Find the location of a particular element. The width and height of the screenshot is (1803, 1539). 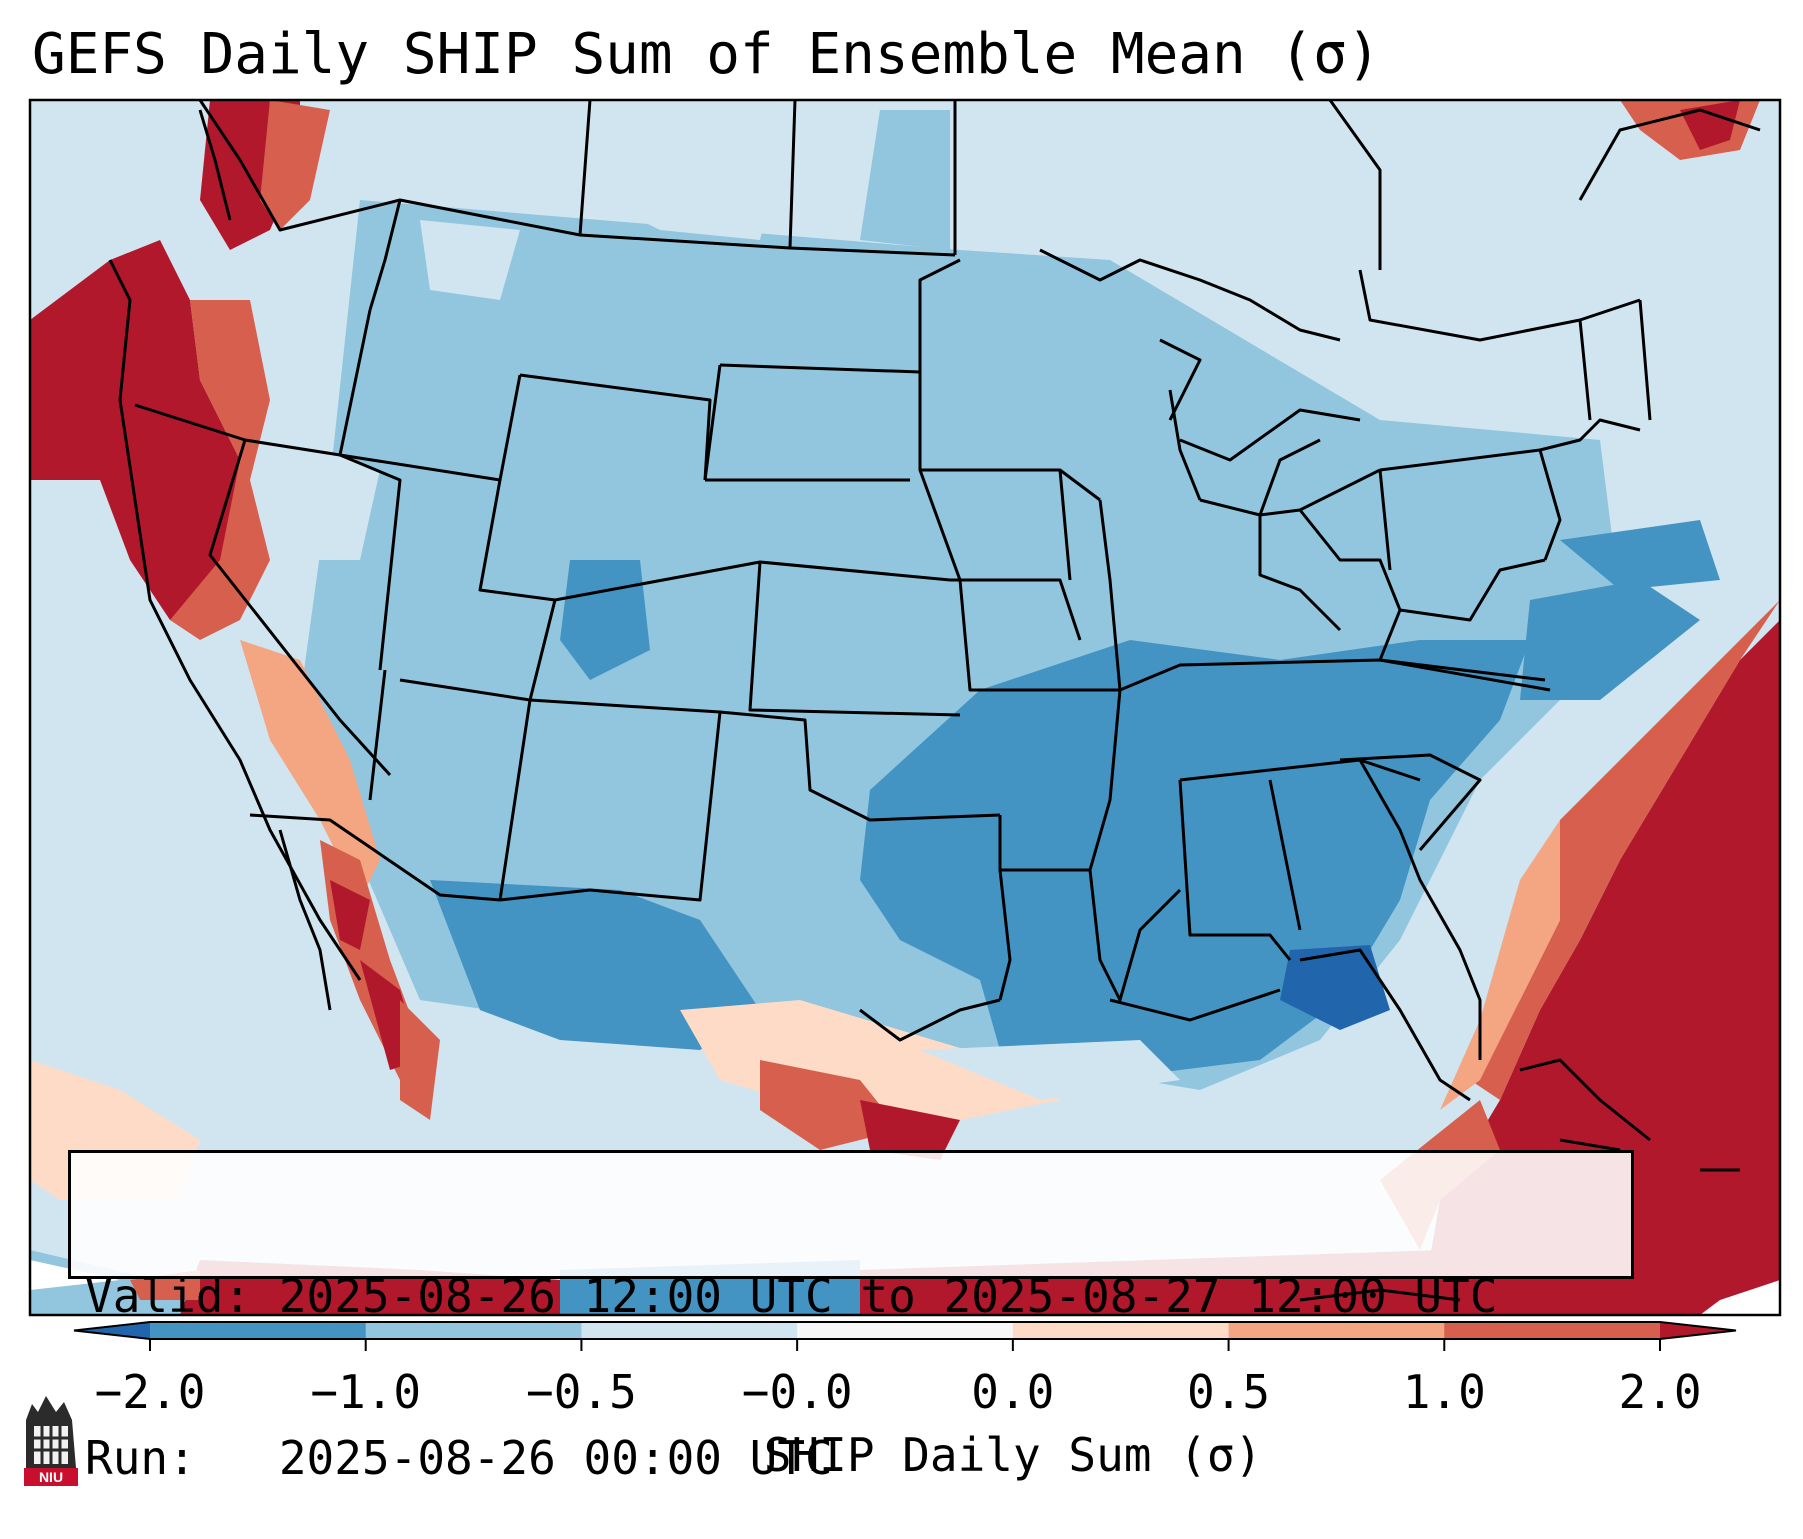

colorbar is located at coordinates (905, 1336).